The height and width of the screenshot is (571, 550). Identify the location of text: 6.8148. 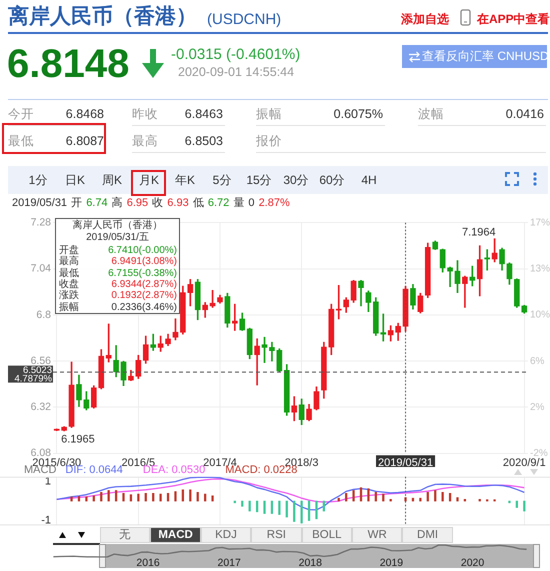
(68, 64).